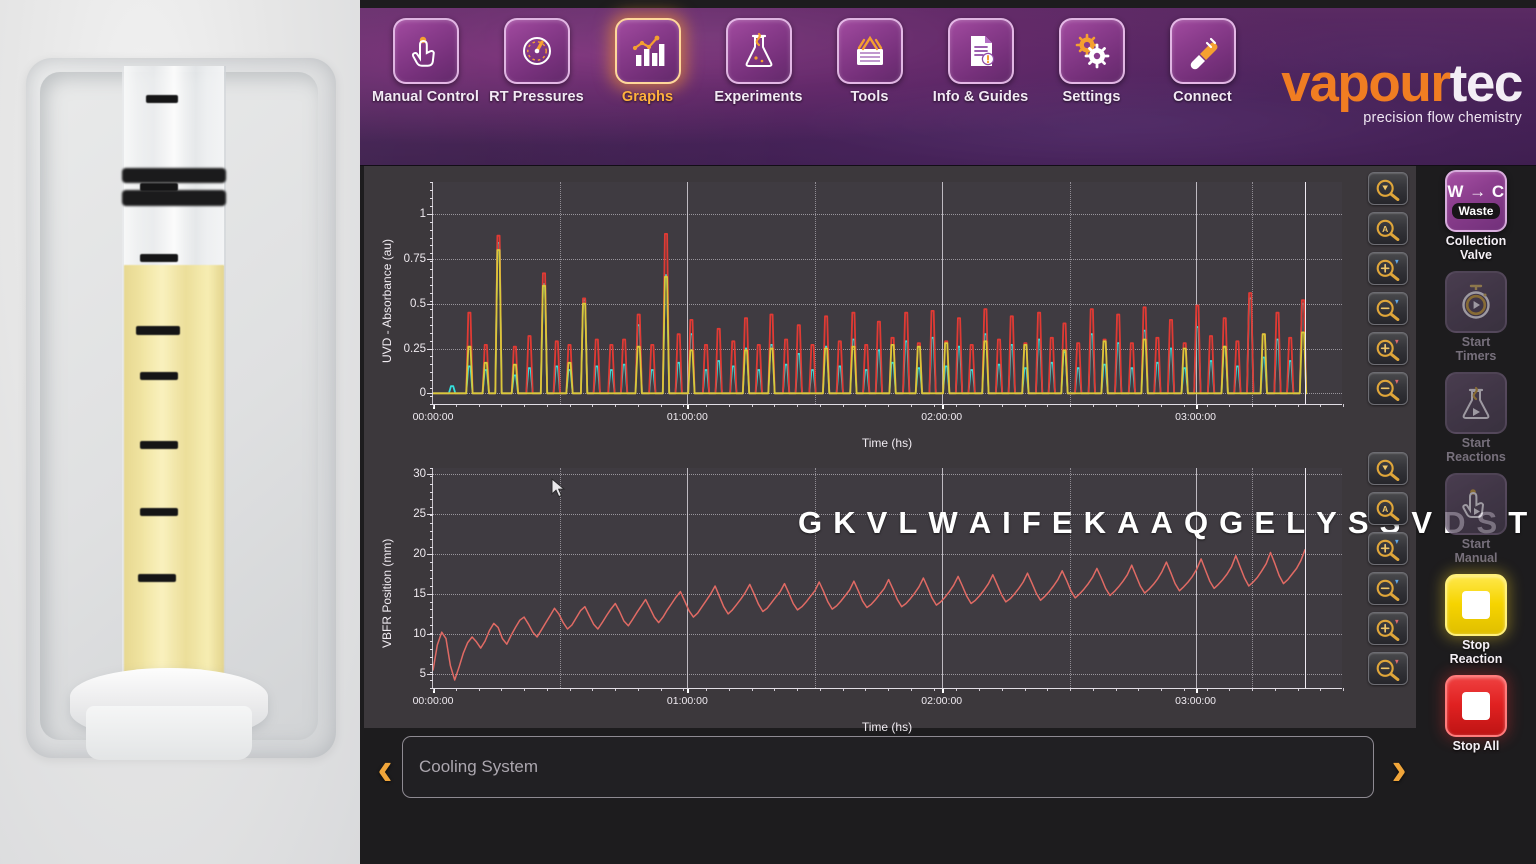 The image size is (1536, 864). I want to click on top-chart-zoom-in-y, so click(1388, 348).